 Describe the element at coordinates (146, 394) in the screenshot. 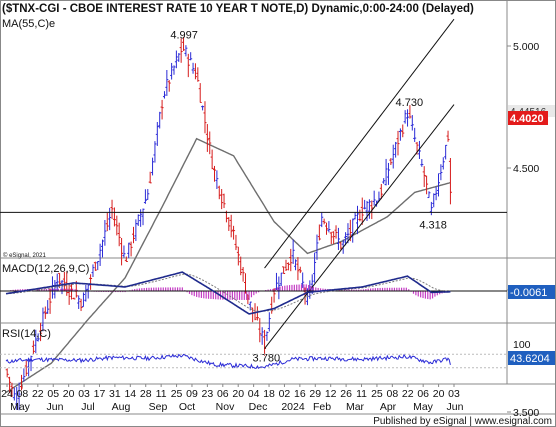

I see `x-day-label: 28` at that location.